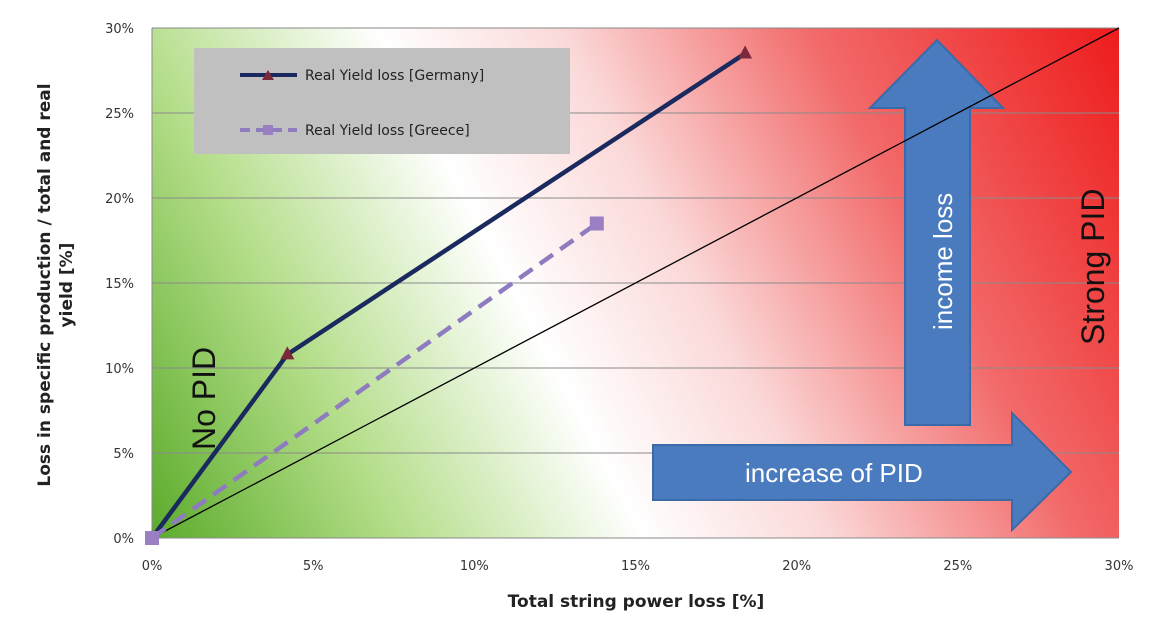 The height and width of the screenshot is (625, 1151). I want to click on increase-pid-label: increase of PID, so click(834, 473).